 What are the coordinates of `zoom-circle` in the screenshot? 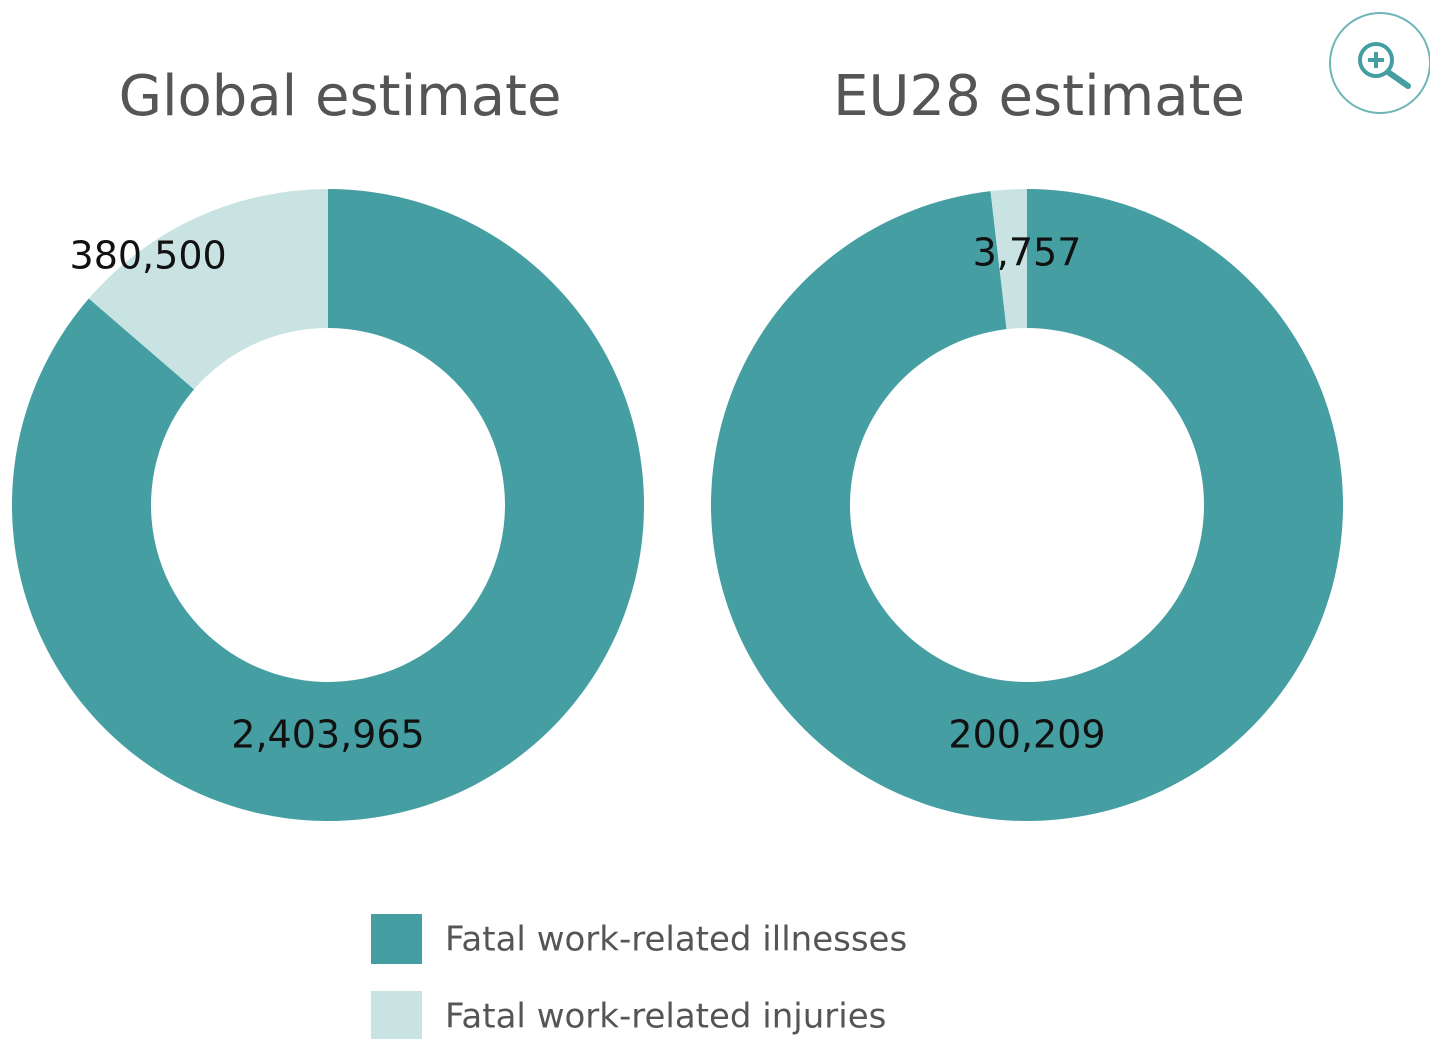 It's located at (1379, 63).